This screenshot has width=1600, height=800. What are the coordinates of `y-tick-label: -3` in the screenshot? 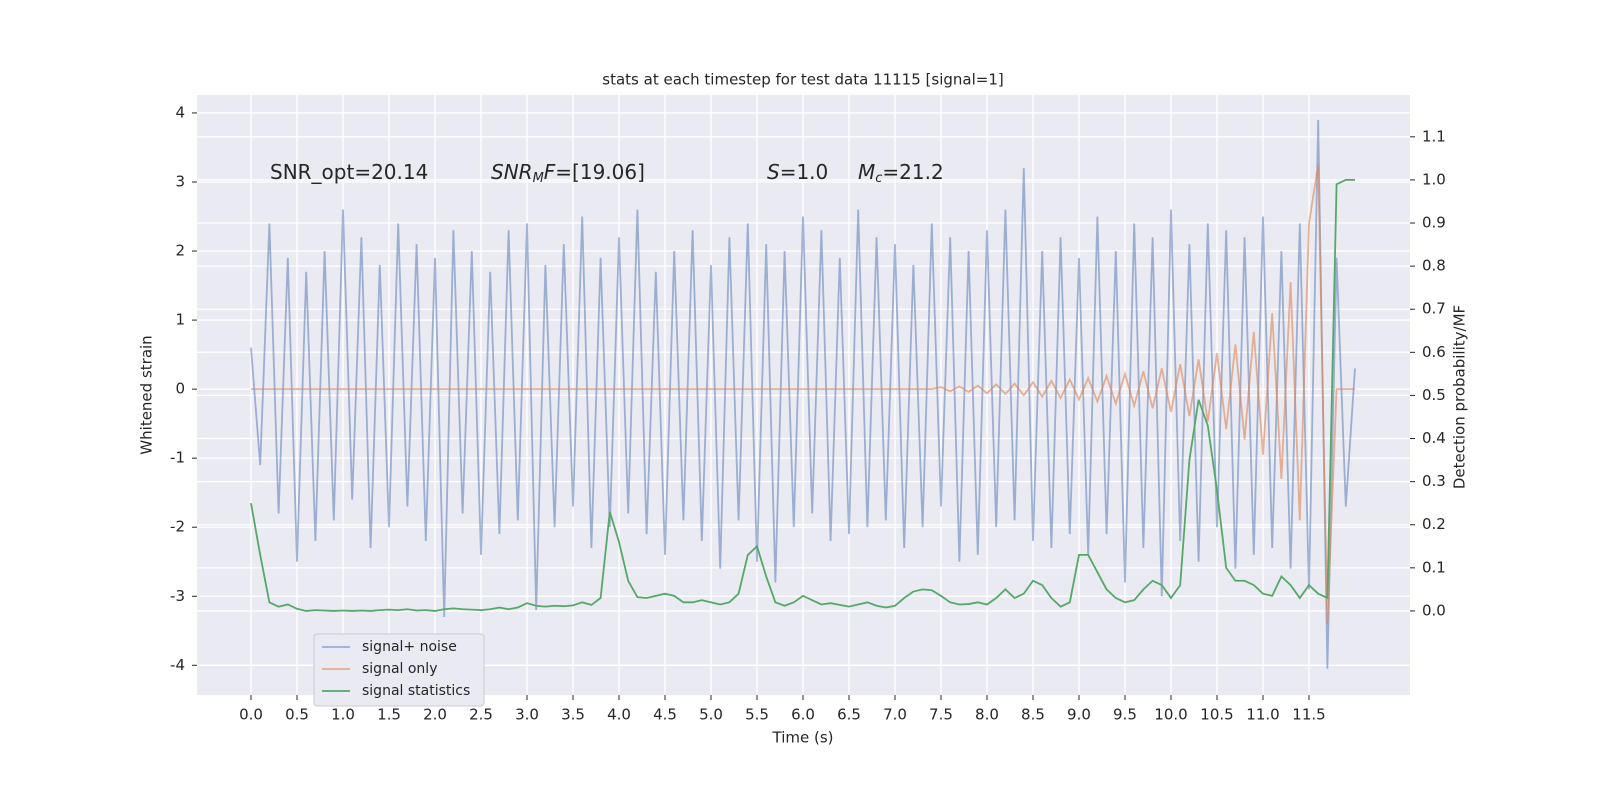 It's located at (177, 596).